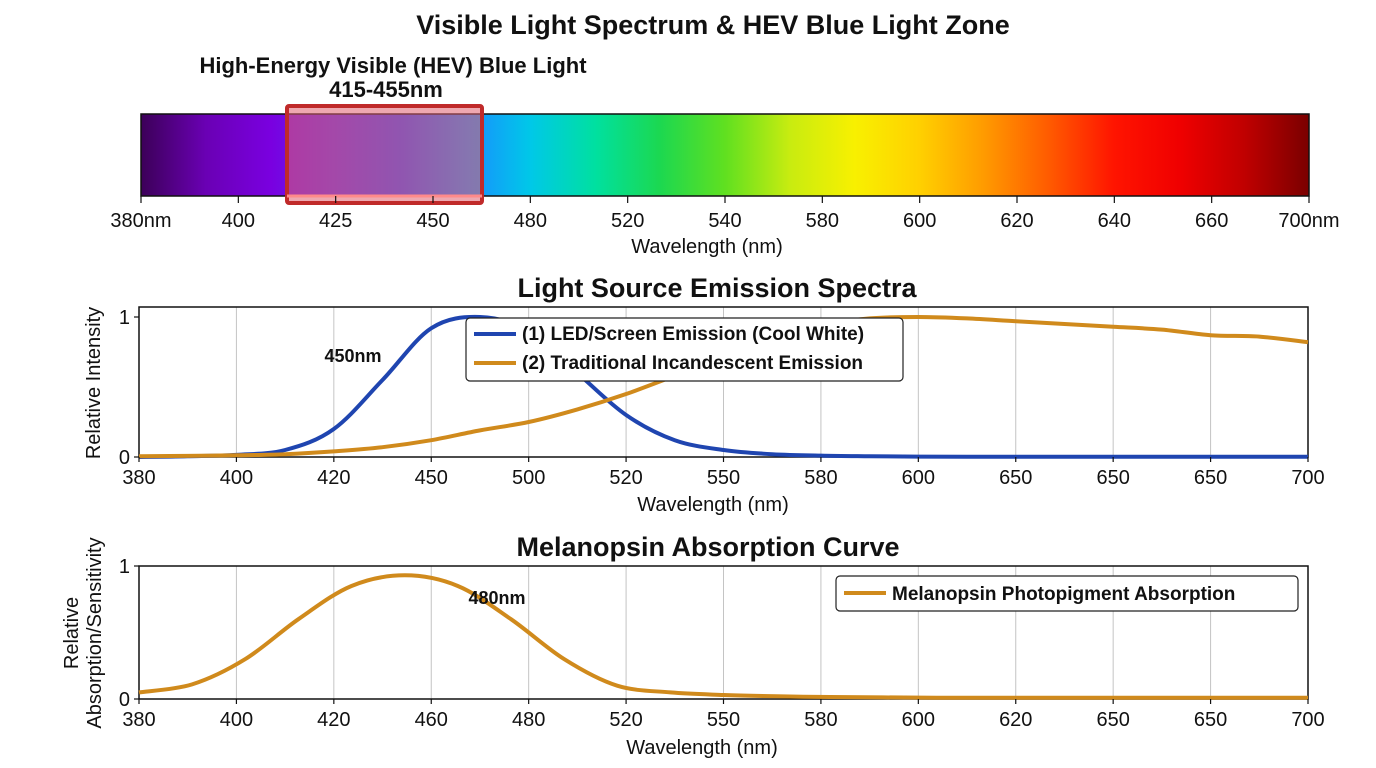  I want to click on spectrum-tick-label: 640, so click(1114, 221).